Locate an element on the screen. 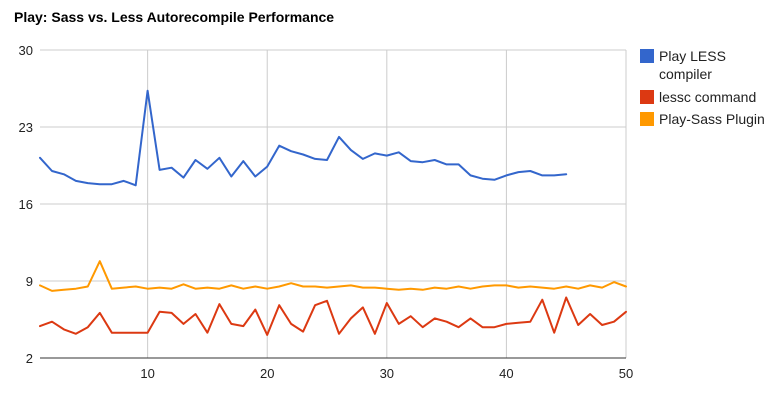  x-tick-label: 50 is located at coordinates (626, 373).